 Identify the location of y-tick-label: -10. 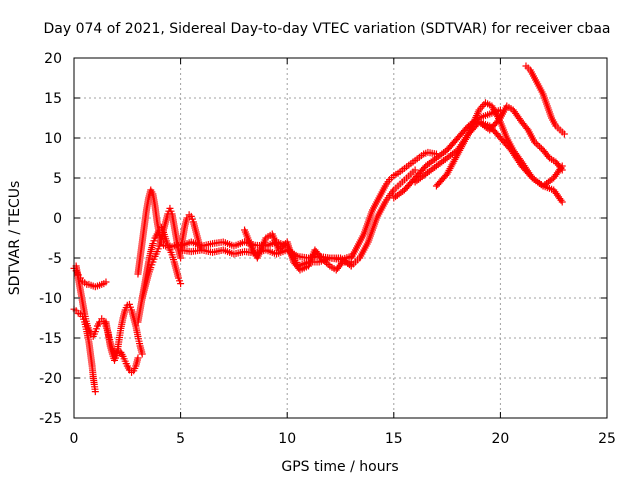
(50, 299).